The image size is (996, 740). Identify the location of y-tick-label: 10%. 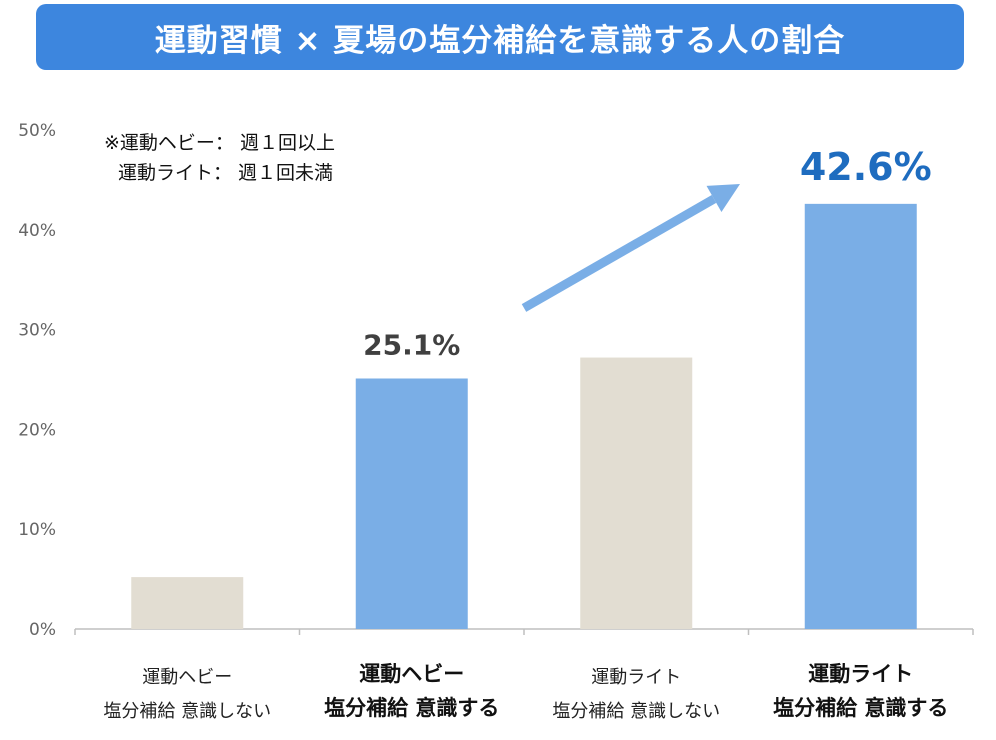
(37, 530).